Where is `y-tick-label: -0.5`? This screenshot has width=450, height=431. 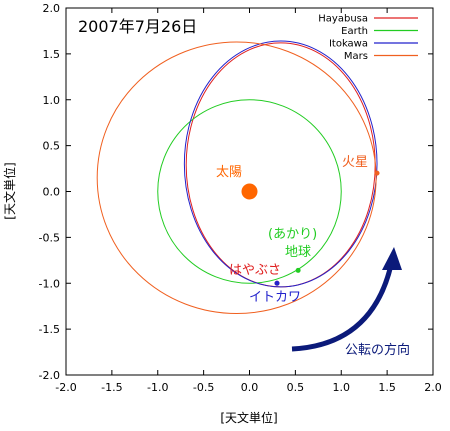 y-tick-label: -0.5 is located at coordinates (49, 237).